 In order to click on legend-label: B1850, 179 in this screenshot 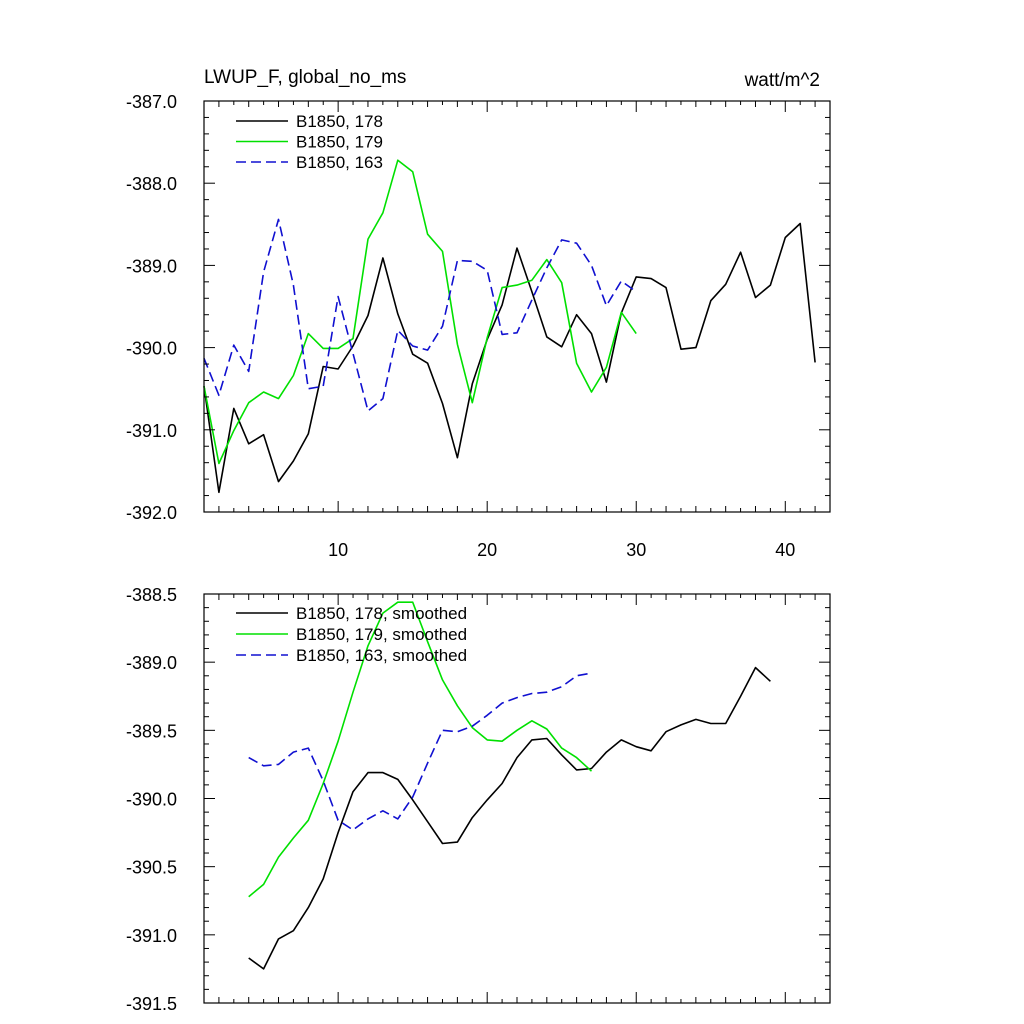, I will do `click(339, 142)`.